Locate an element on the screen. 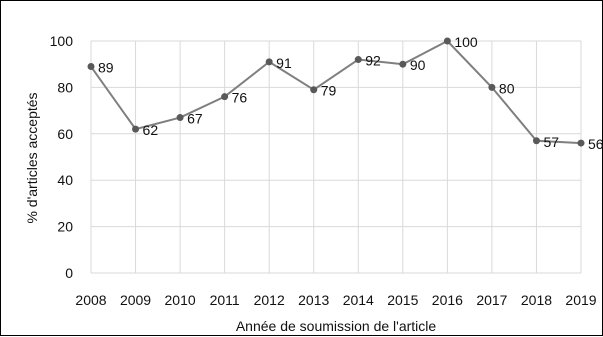  y-tick-label: 80 is located at coordinates (65, 87).